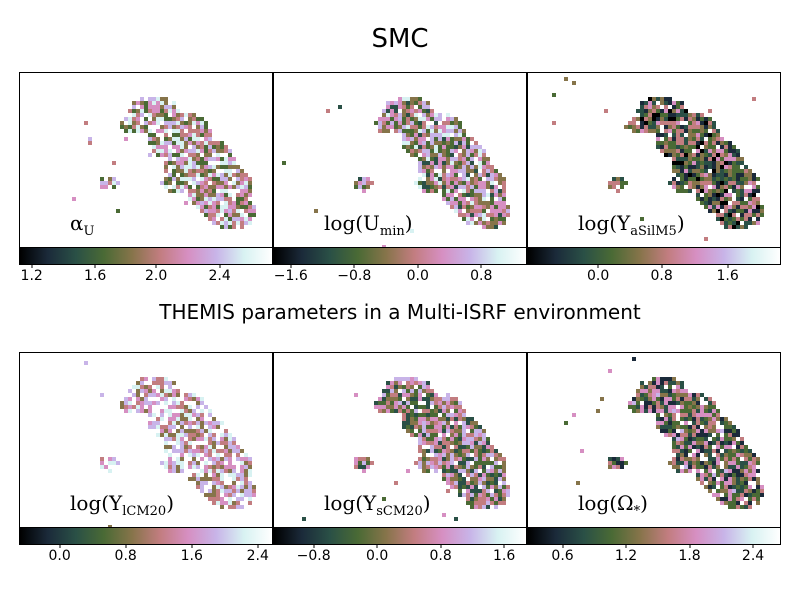  I want to click on map-panel-lcm: log(YlCM20), so click(146, 440).